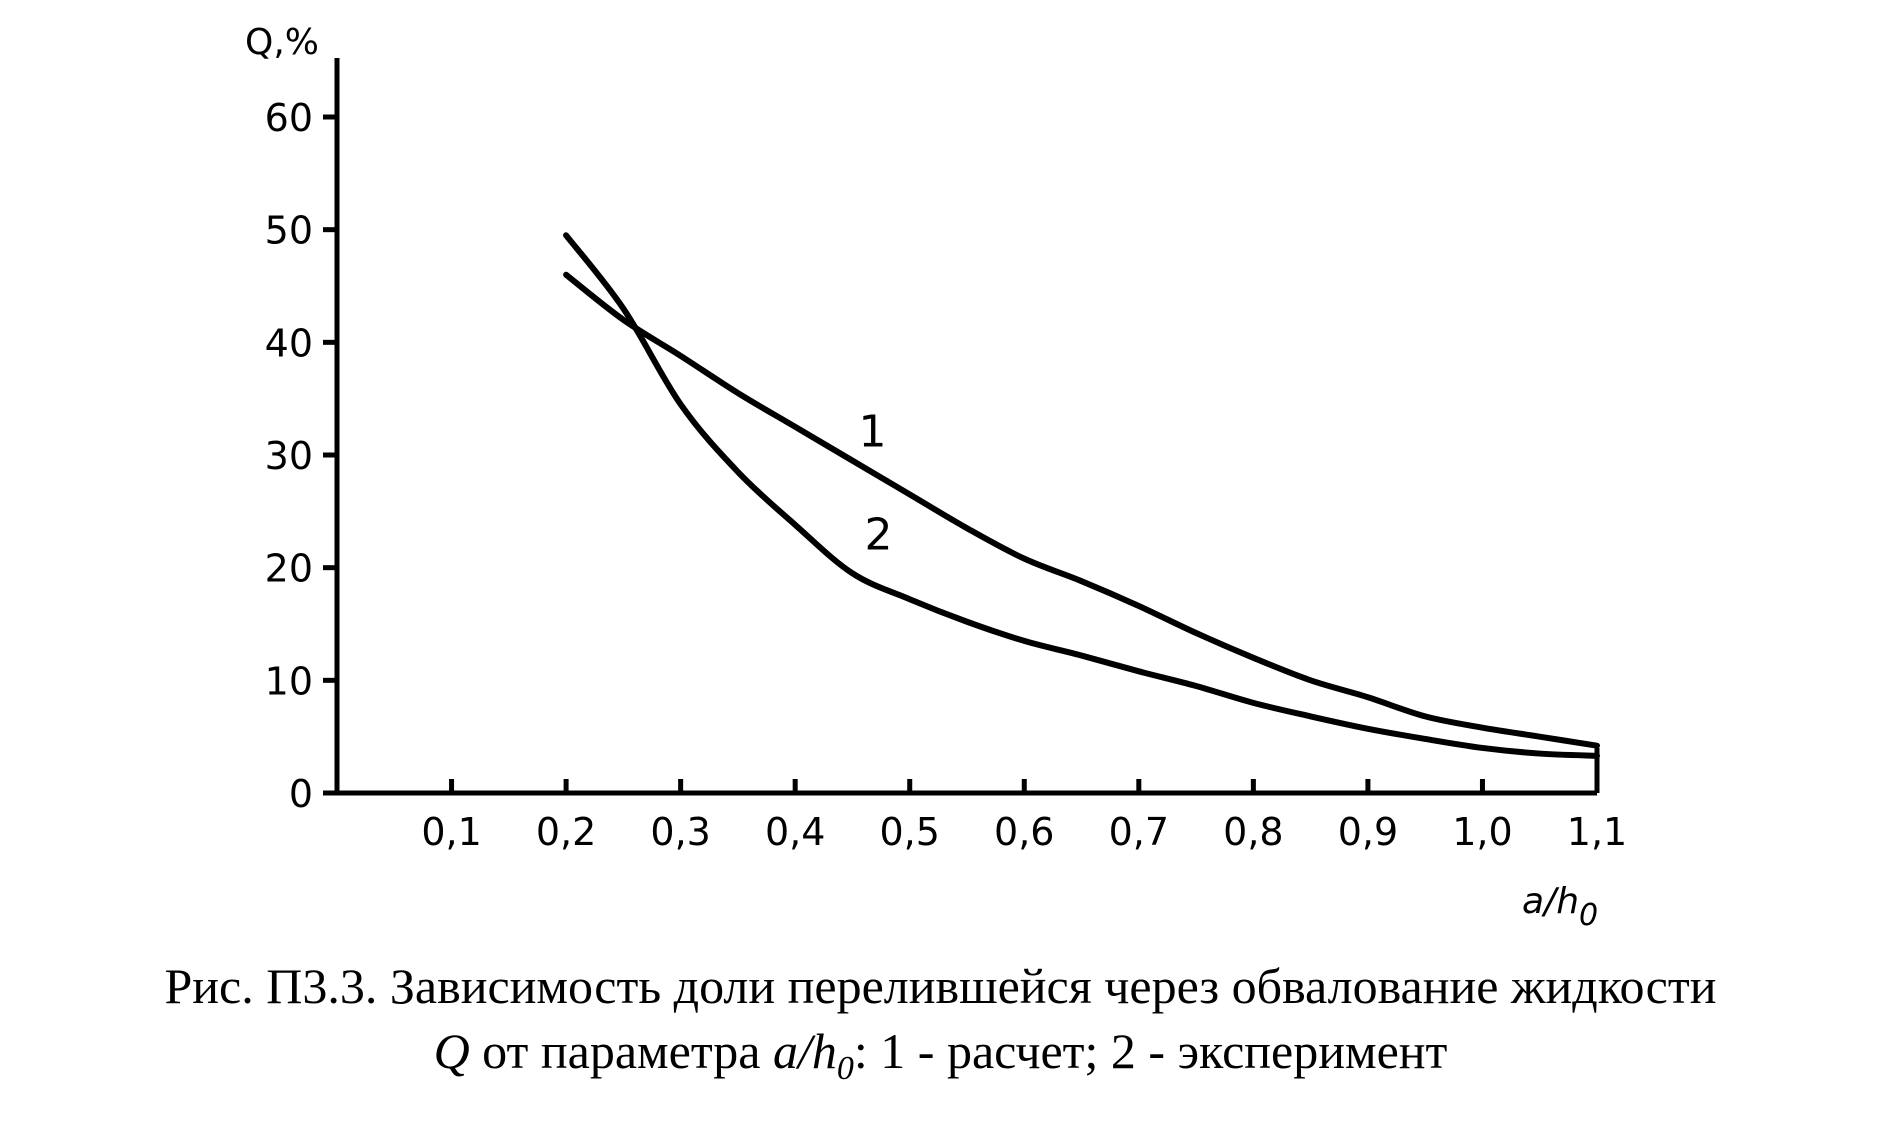 The image size is (1881, 1125). Describe the element at coordinates (289, 343) in the screenshot. I see `y-tick-label: 40` at that location.